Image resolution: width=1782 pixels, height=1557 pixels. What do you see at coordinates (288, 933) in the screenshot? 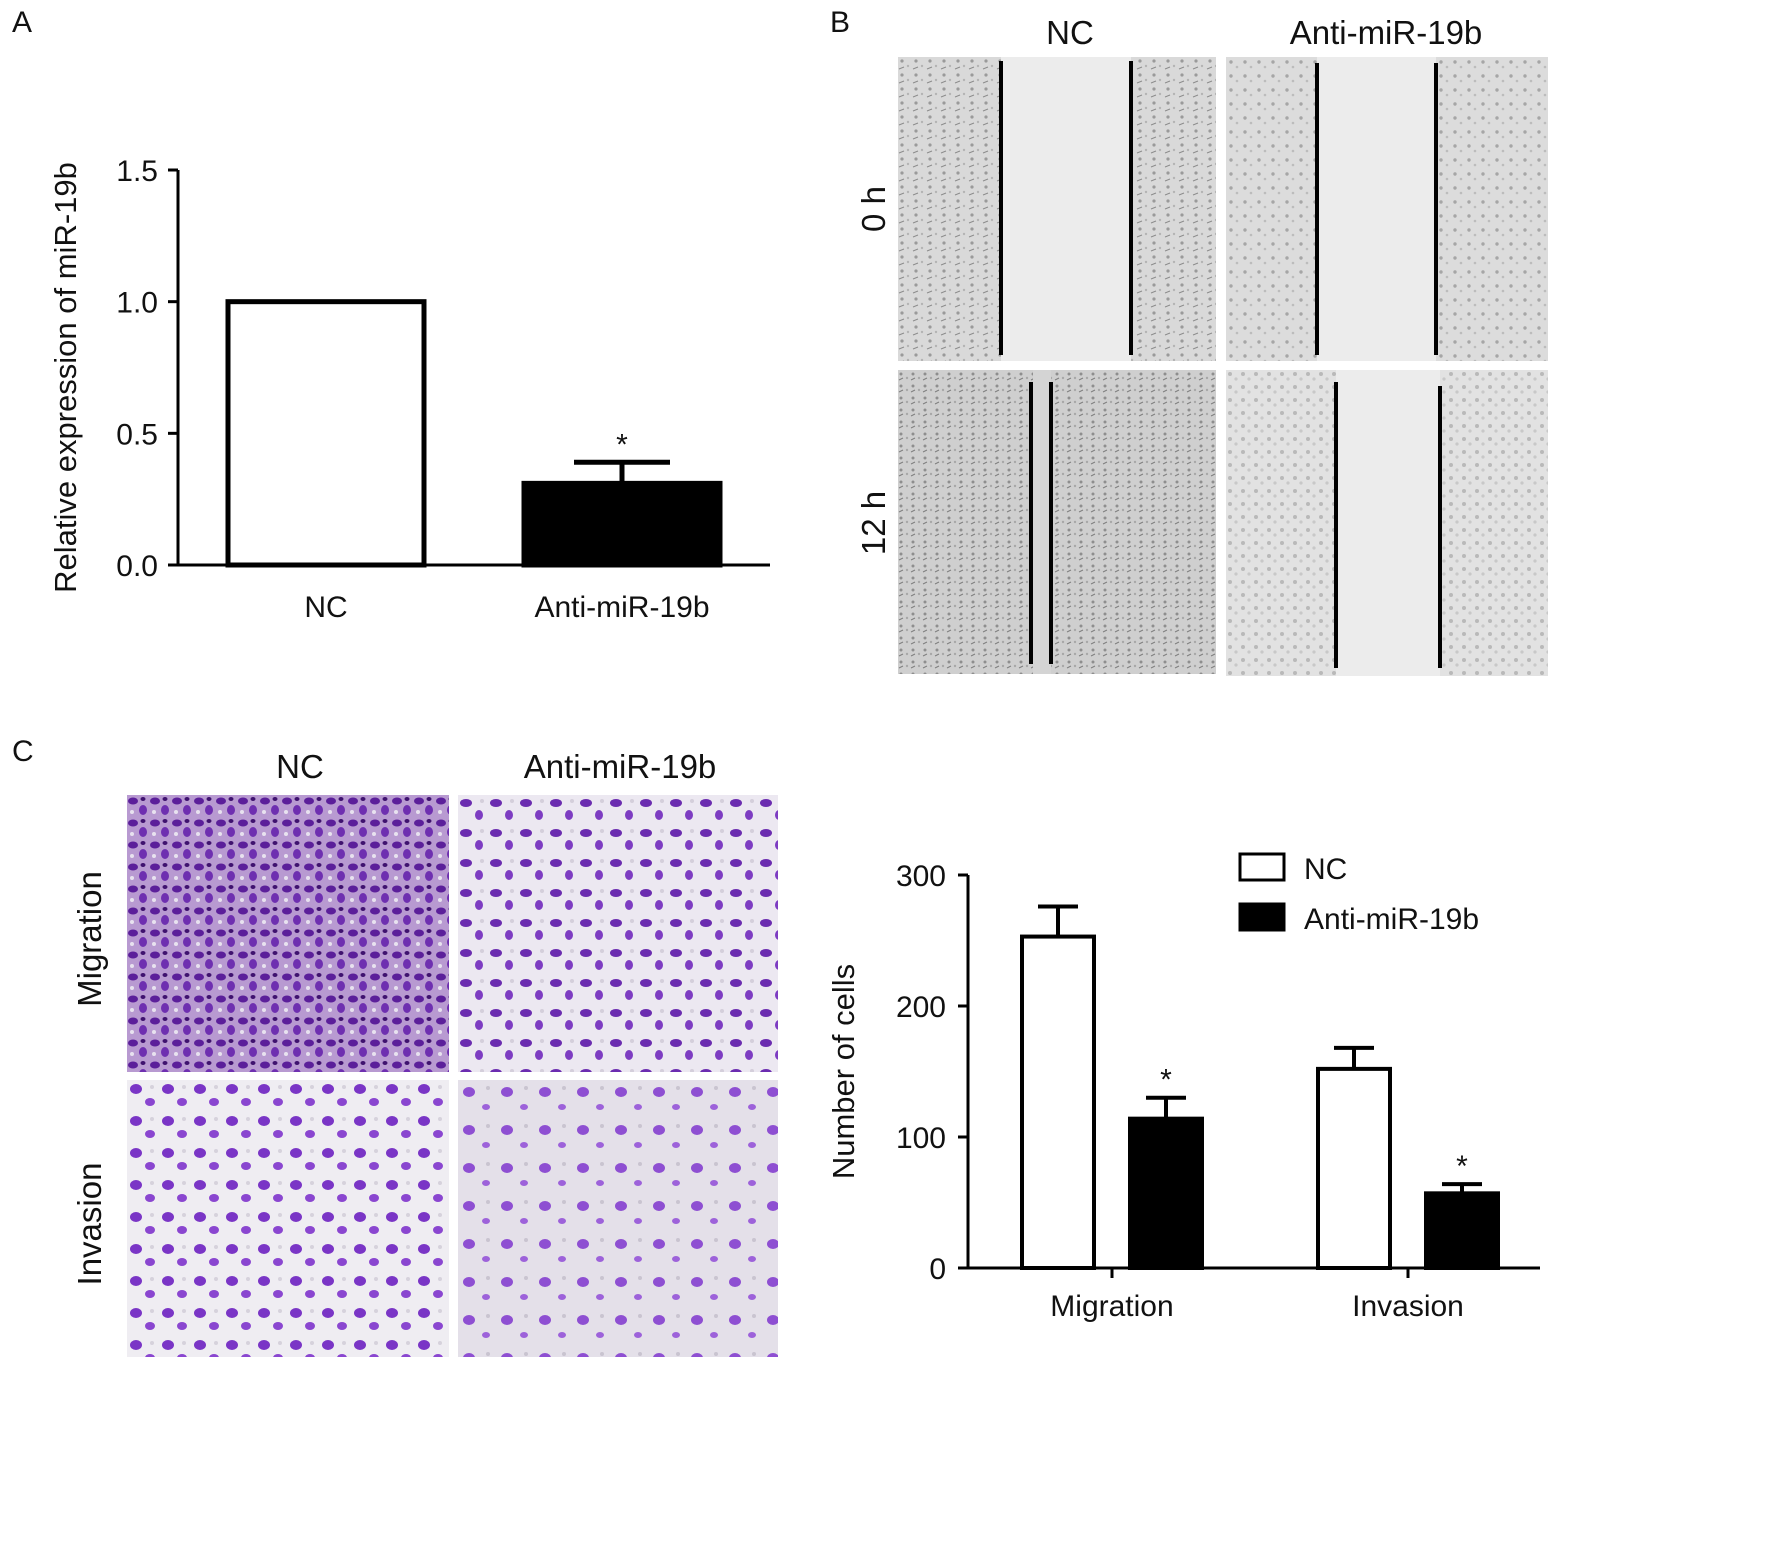
I see `transwell-image-nc-migration` at bounding box center [288, 933].